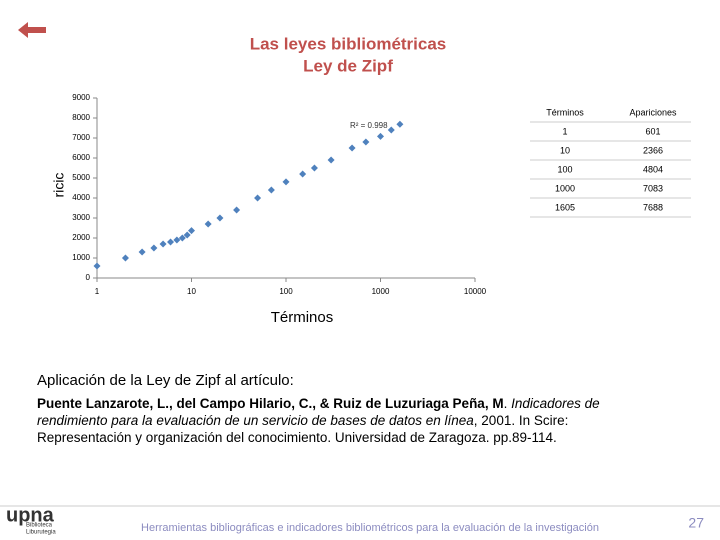 The height and width of the screenshot is (540, 720). What do you see at coordinates (302, 317) in the screenshot?
I see `x-axis-label: Términos` at bounding box center [302, 317].